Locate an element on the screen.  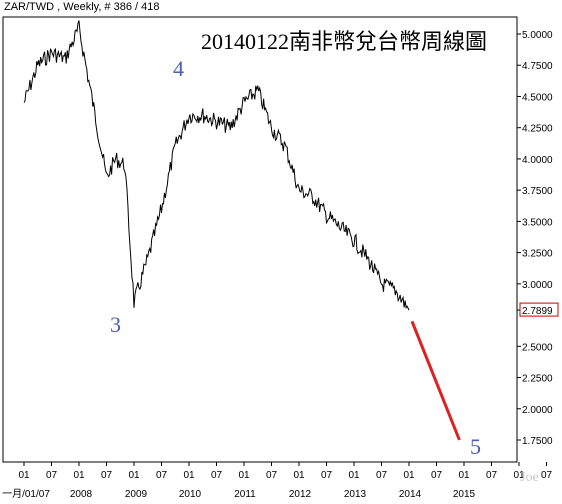
y-tick-label: 5.0000 is located at coordinates (537, 35).